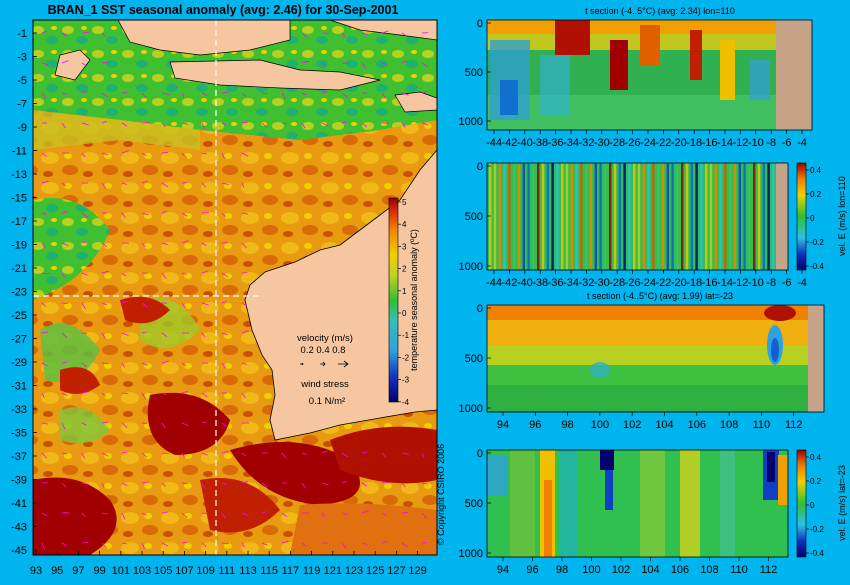 The width and height of the screenshot is (850, 585). Describe the element at coordinates (226, 571) in the screenshot. I see `lon-label: 111` at that location.